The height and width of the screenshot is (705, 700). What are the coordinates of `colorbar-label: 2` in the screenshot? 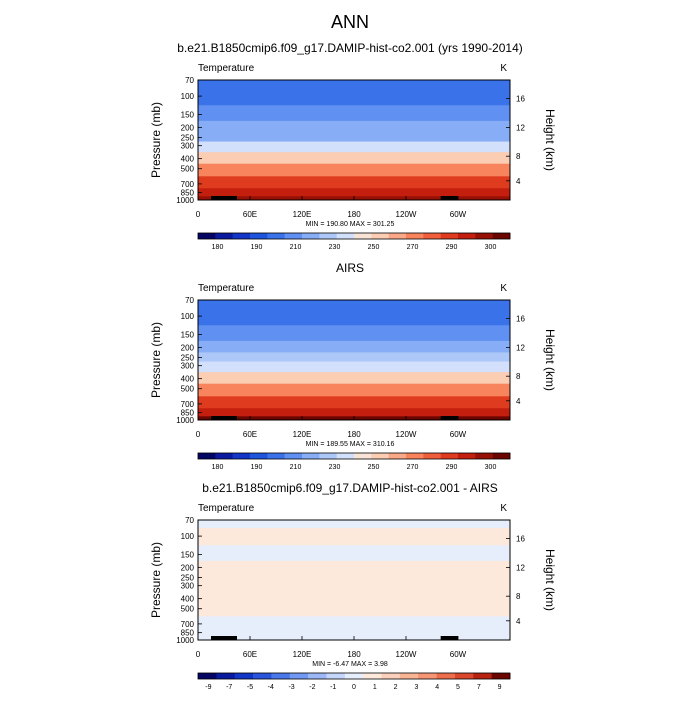 It's located at (396, 687).